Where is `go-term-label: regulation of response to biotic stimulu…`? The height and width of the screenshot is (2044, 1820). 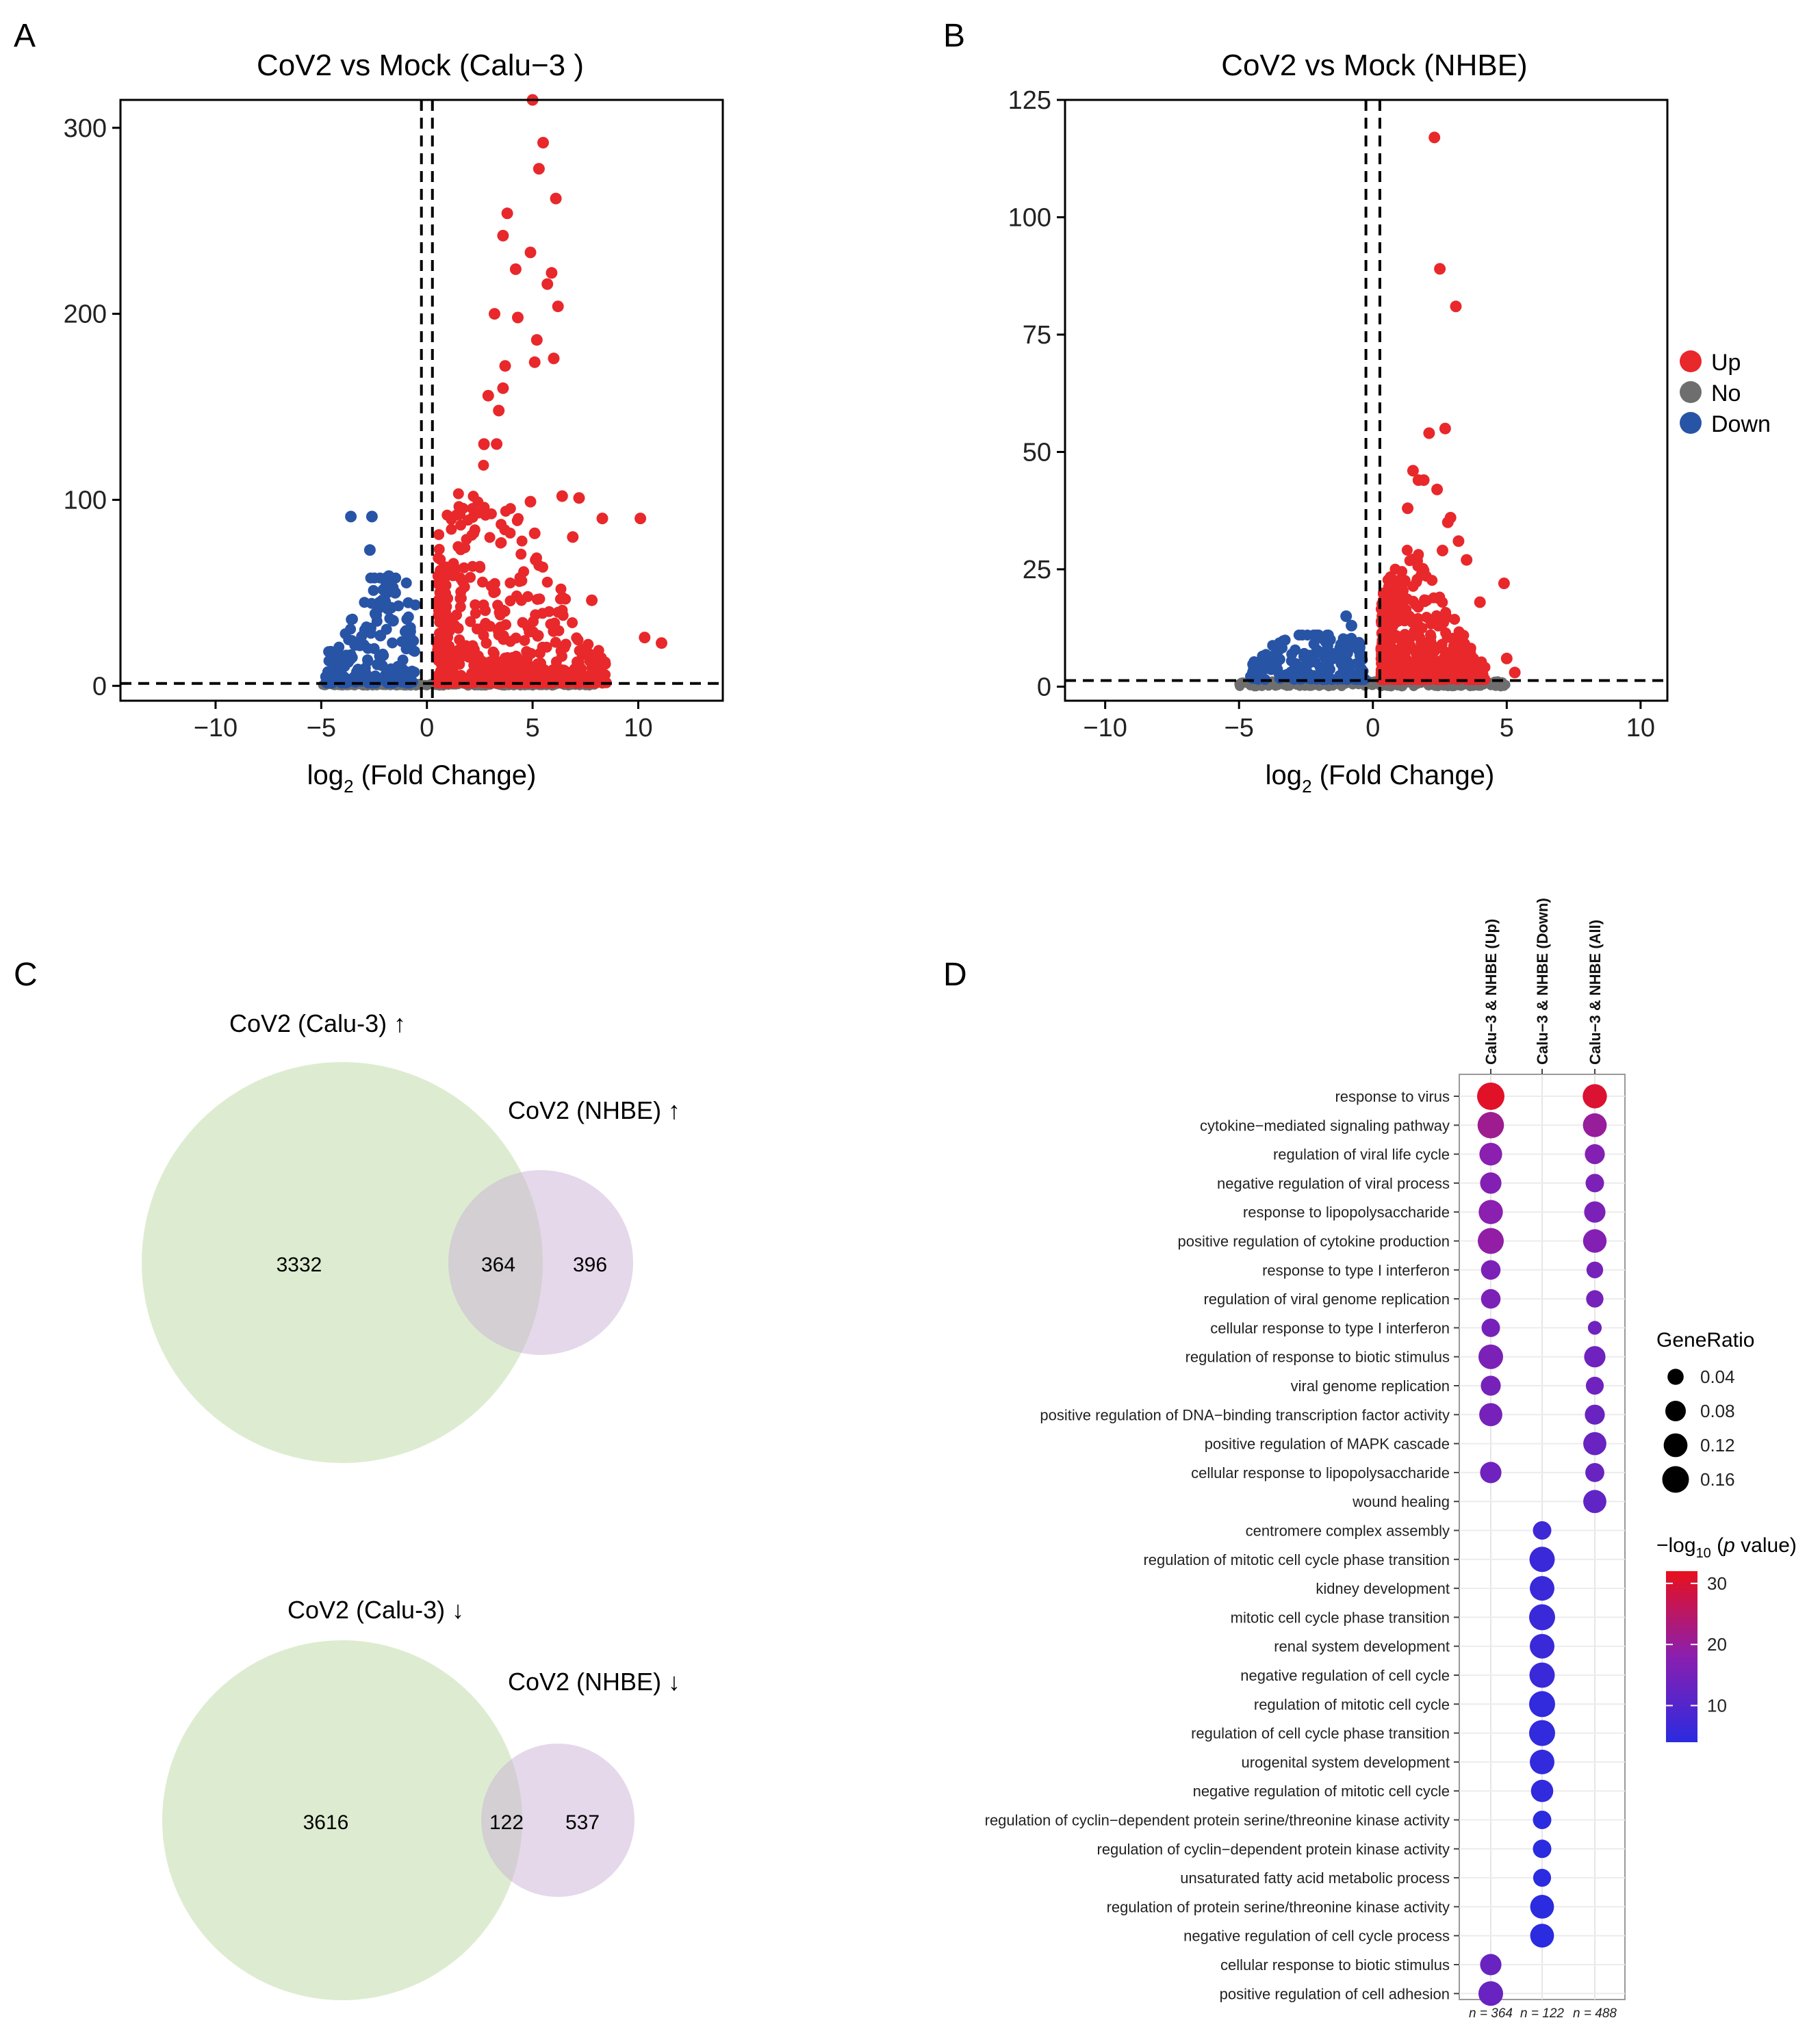 go-term-label: regulation of response to biotic stimulu… is located at coordinates (1317, 1357).